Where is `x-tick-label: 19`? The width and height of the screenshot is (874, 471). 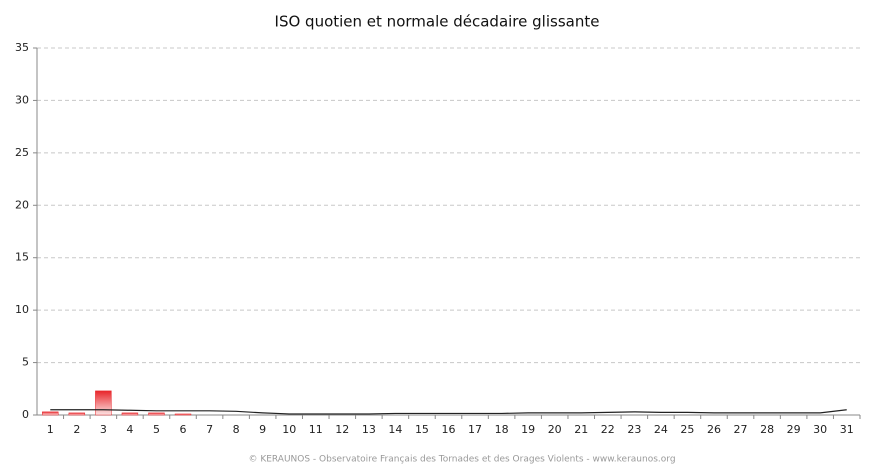
x-tick-label: 19 is located at coordinates (528, 429).